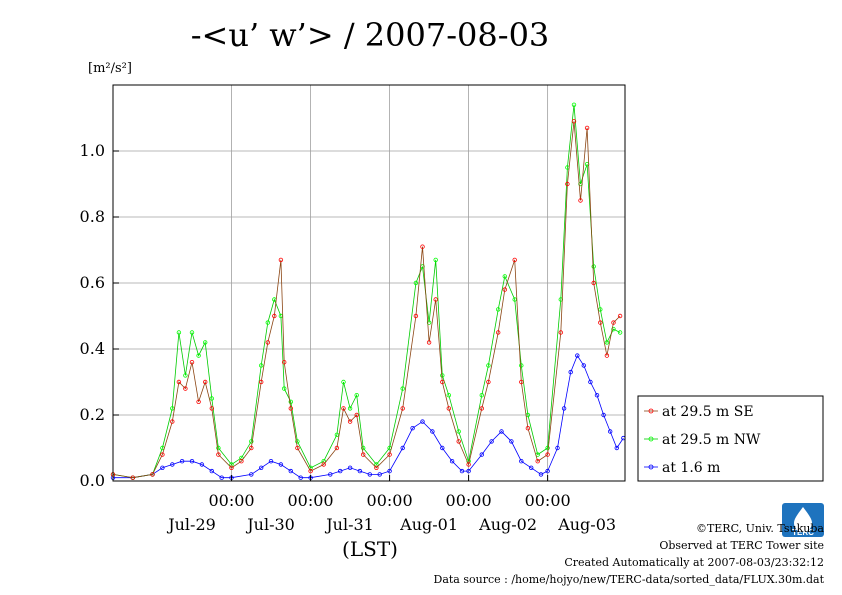 The image size is (842, 595). What do you see at coordinates (368, 416) in the screenshot?
I see `series-line` at bounding box center [368, 416].